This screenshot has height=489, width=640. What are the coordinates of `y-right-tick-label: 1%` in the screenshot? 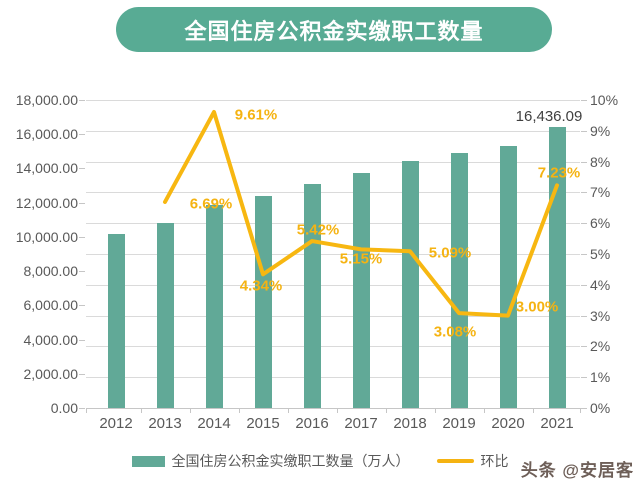 It's located at (600, 377).